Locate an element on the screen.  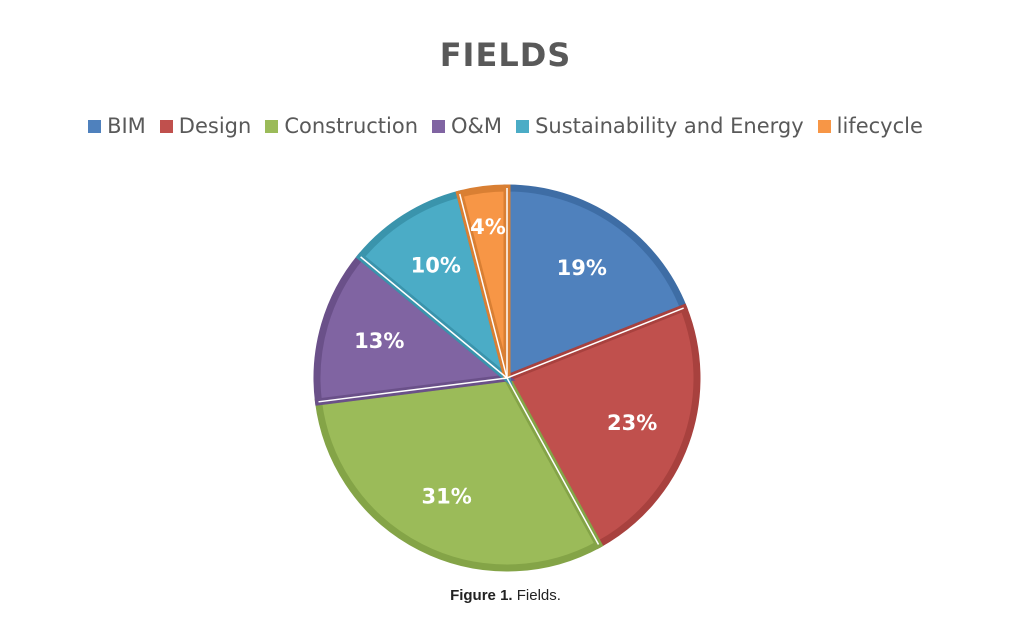
pie-slice-oandm is located at coordinates (414, 328).